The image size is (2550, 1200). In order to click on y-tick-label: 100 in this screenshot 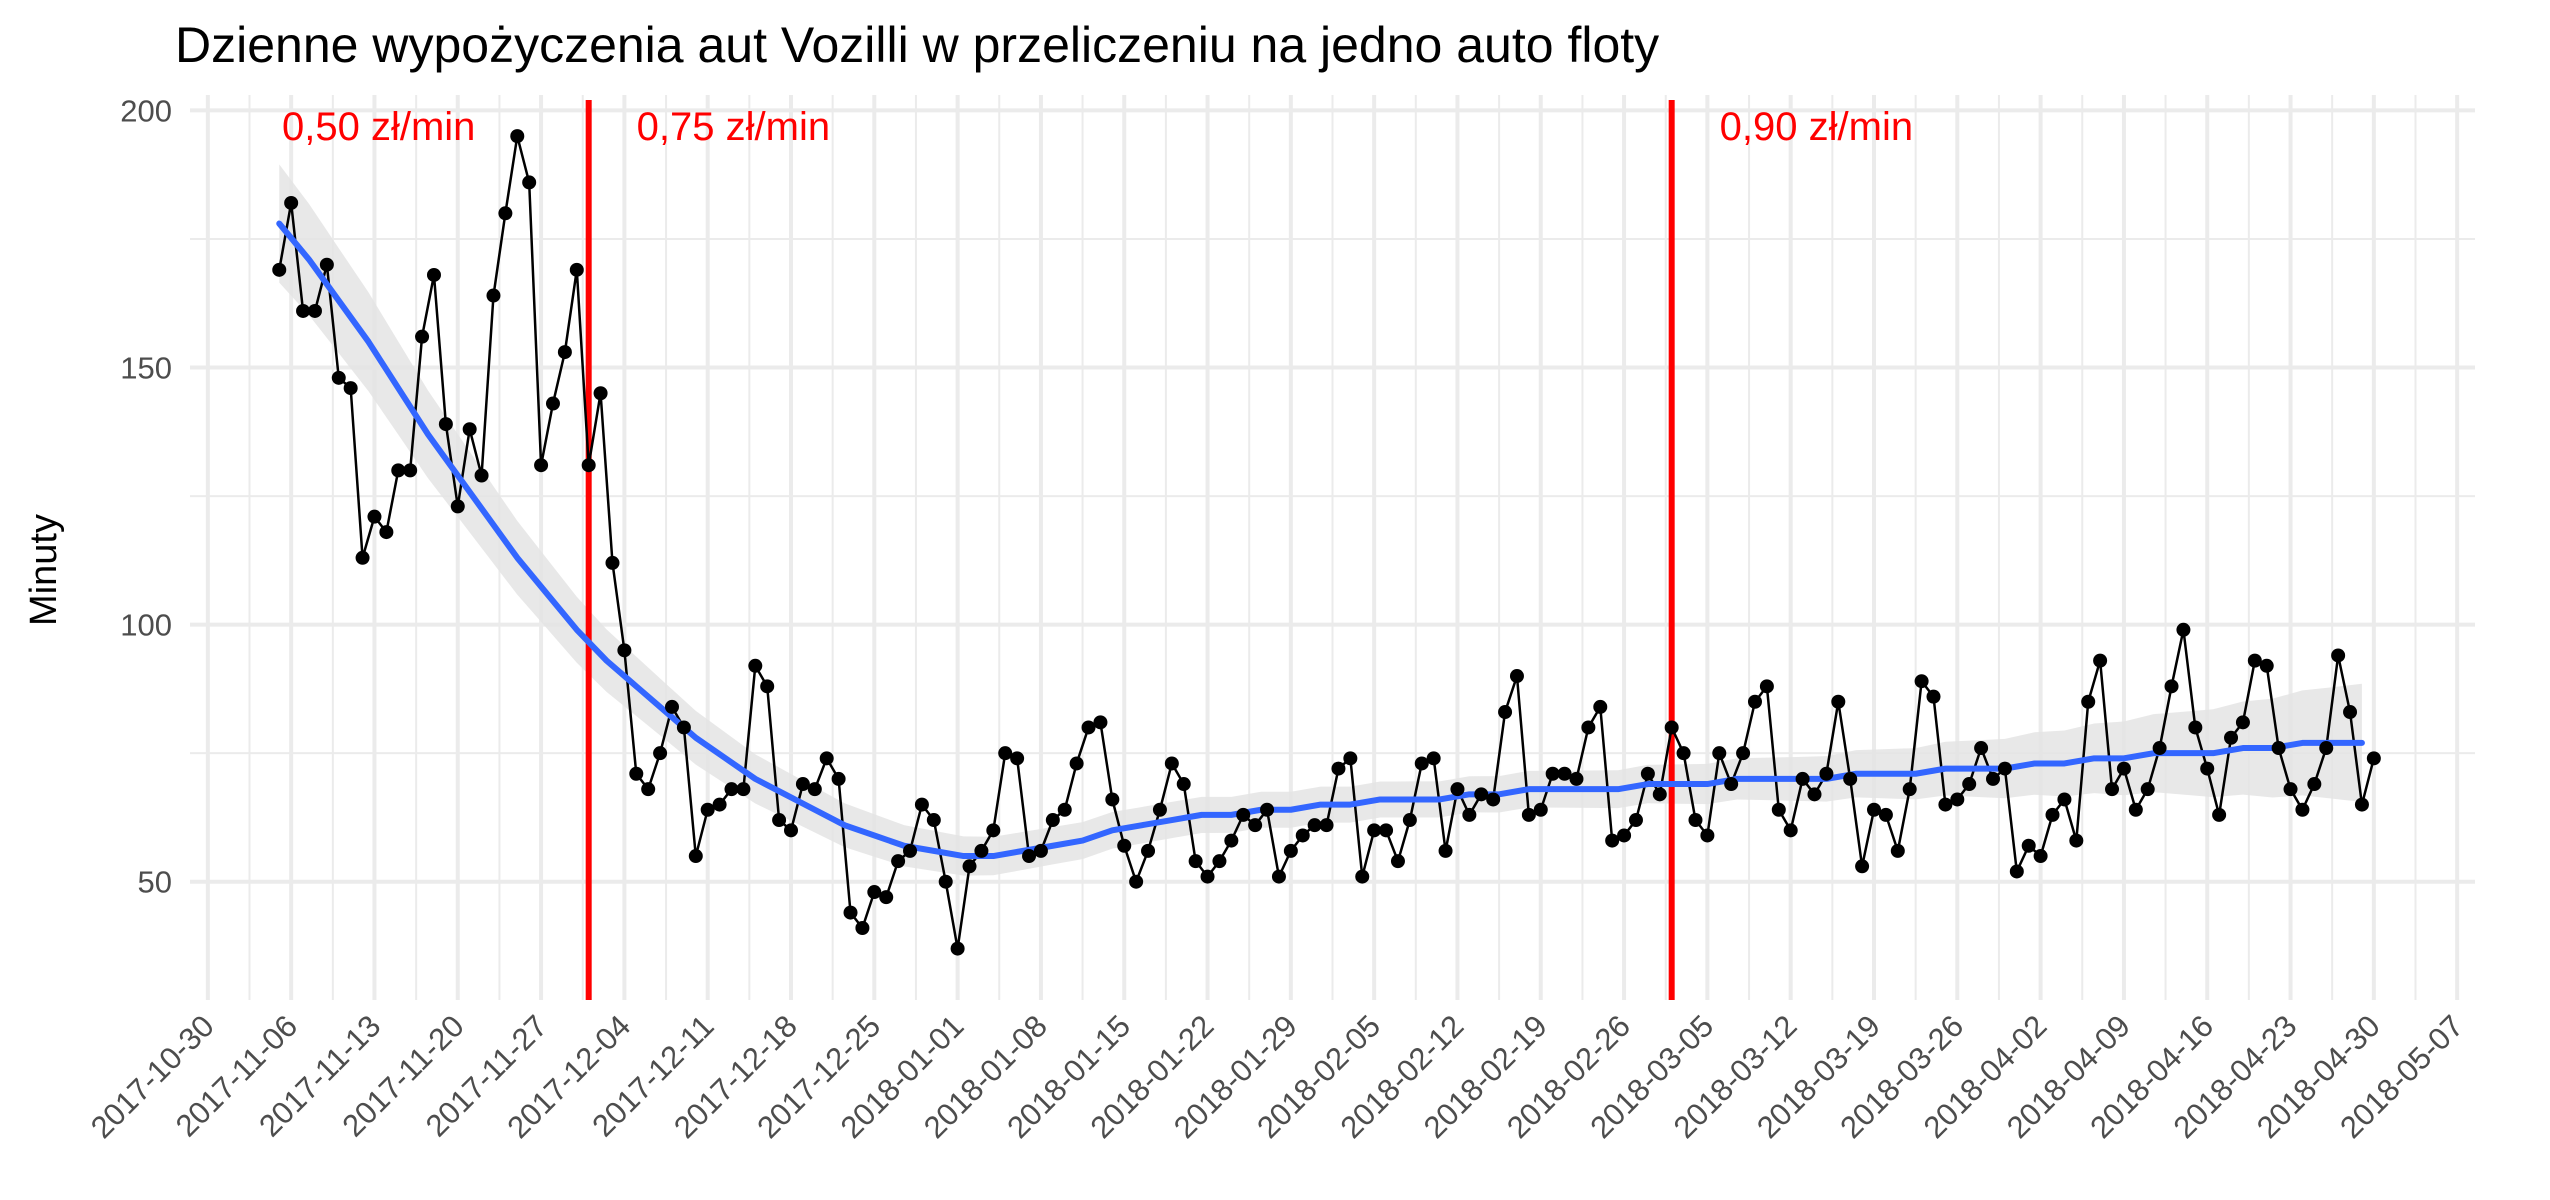, I will do `click(146, 625)`.